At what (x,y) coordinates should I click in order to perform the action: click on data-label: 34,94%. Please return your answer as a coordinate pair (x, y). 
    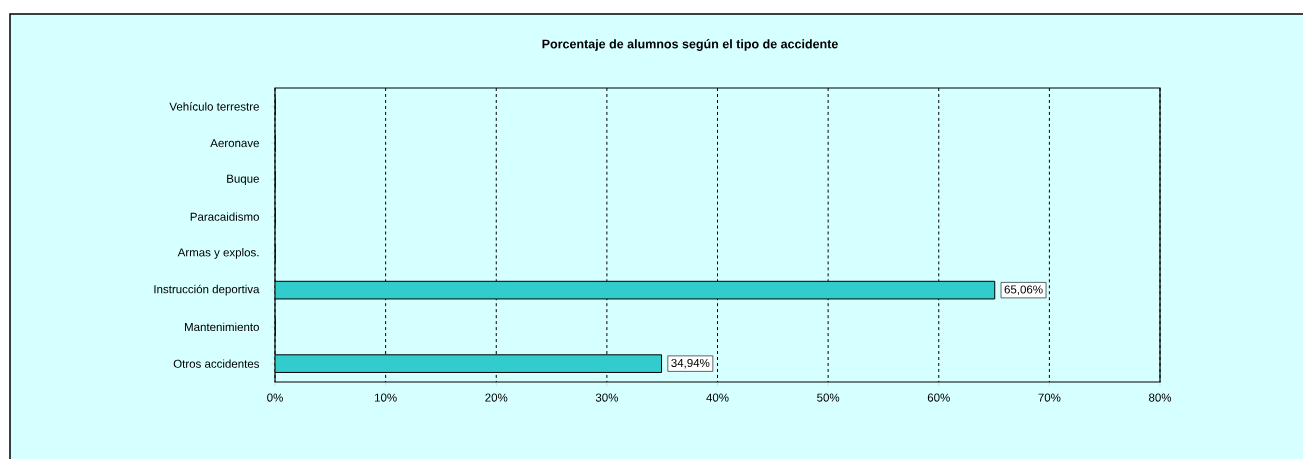
    Looking at the image, I should click on (690, 363).